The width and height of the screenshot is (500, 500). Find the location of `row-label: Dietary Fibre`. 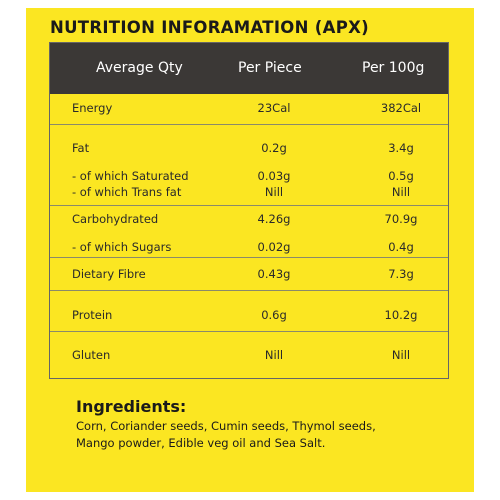

row-label: Dietary Fibre is located at coordinates (109, 274).